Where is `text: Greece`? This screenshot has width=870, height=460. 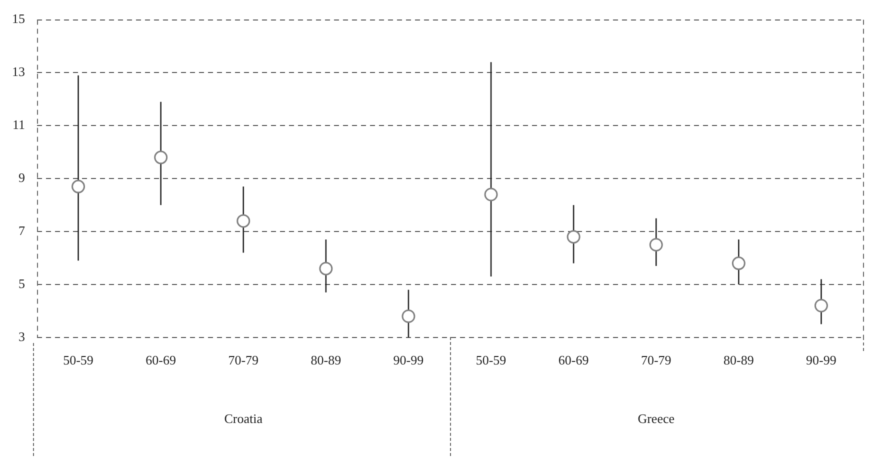 text: Greece is located at coordinates (656, 419).